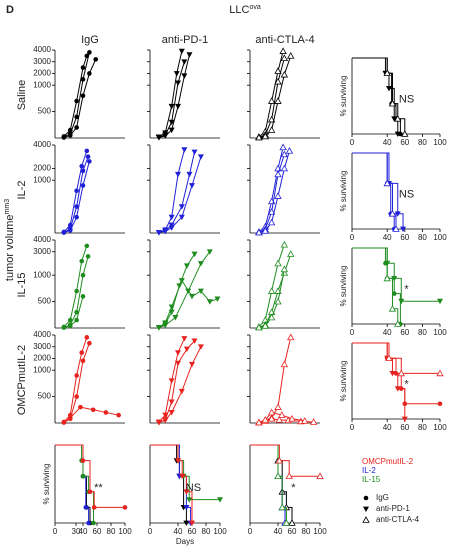  I want to click on legend-entry: IL-15, so click(371, 479).